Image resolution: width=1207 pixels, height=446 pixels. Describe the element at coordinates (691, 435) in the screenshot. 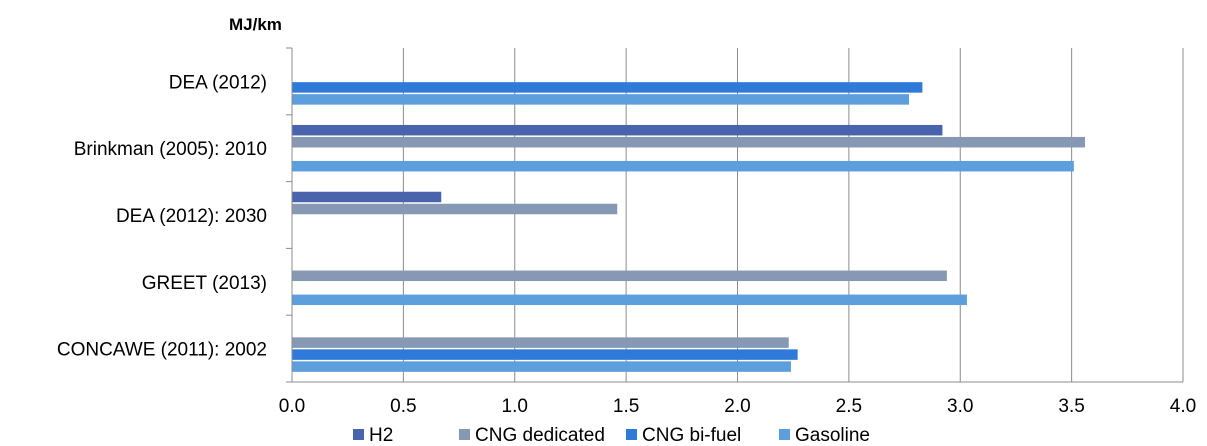

I see `legend-label: CNG bi-fuel` at that location.